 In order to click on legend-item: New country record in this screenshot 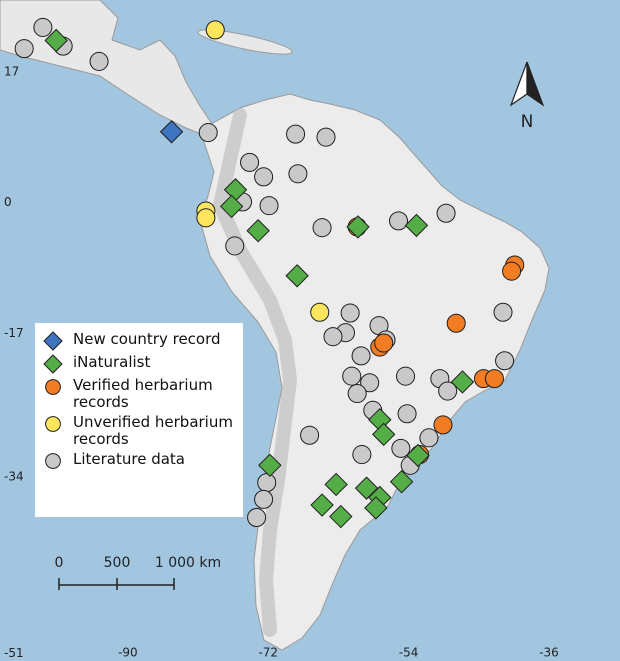, I will do `click(139, 341)`.